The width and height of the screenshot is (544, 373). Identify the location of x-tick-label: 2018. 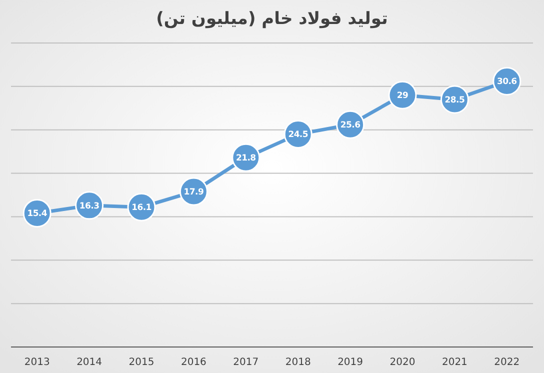
(298, 362).